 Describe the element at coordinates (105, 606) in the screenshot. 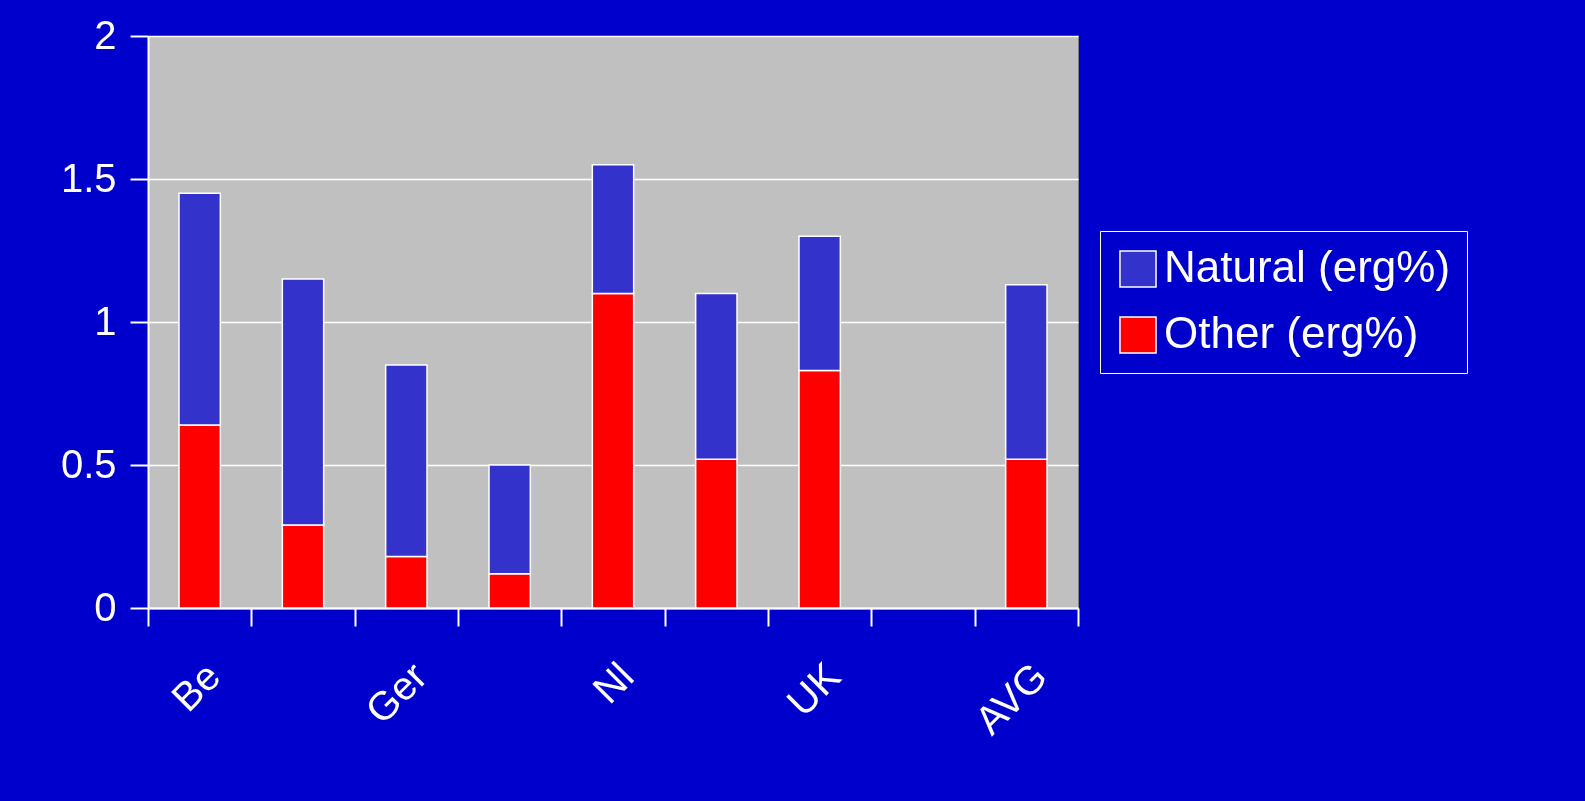

I see `y-tick-label: 0` at that location.